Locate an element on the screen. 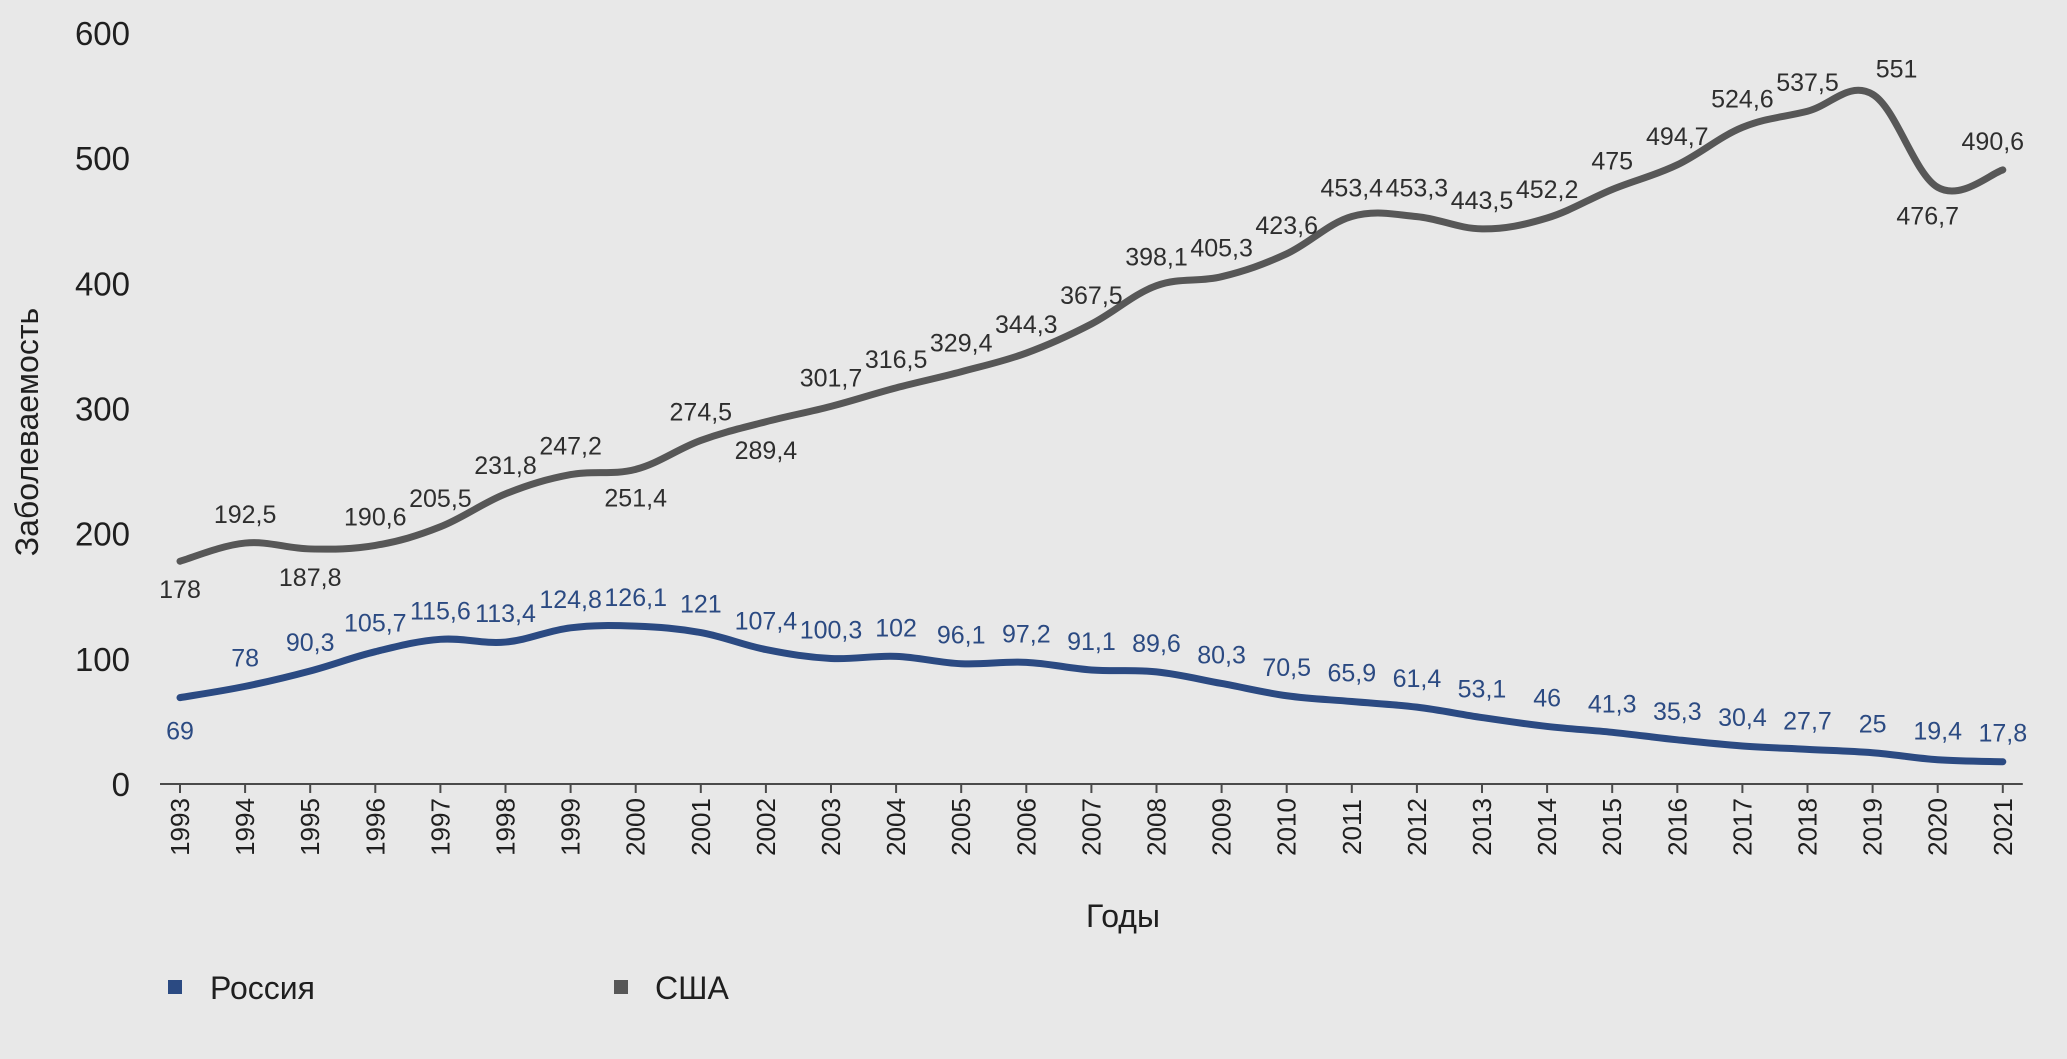 The width and height of the screenshot is (2067, 1059). series-line-russia is located at coordinates (1091, 694).